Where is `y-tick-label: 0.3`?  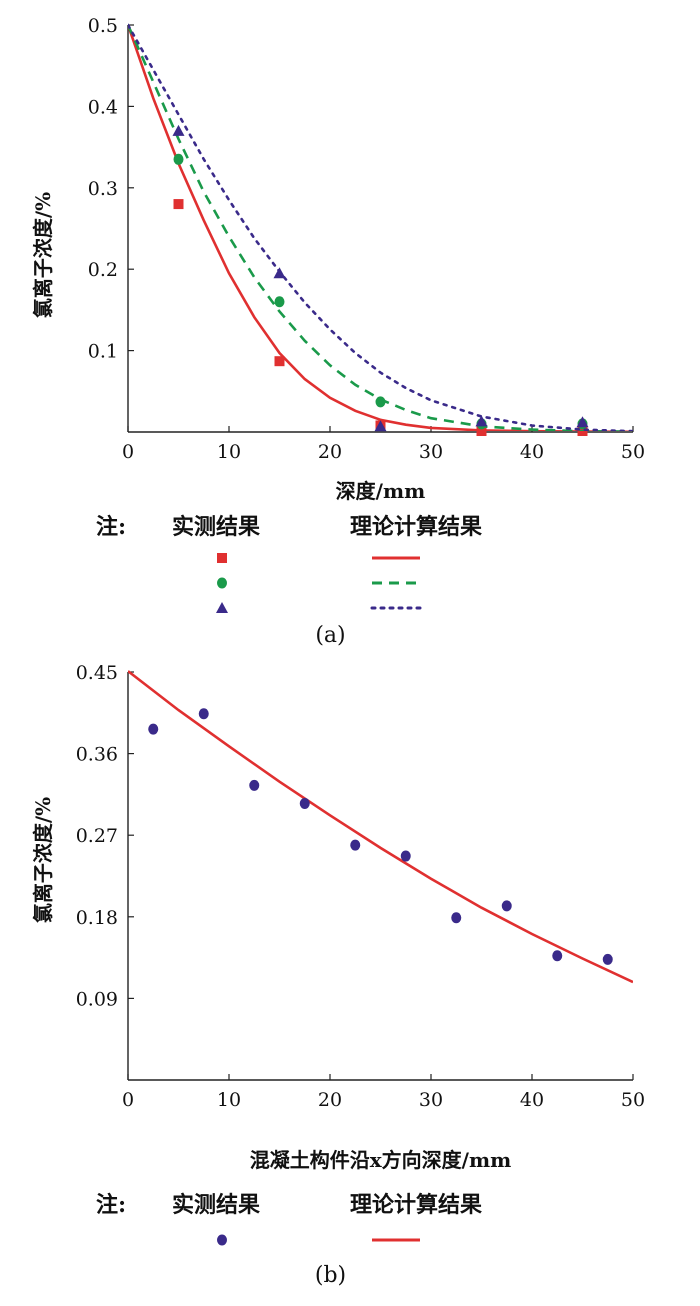 y-tick-label: 0.3 is located at coordinates (103, 189).